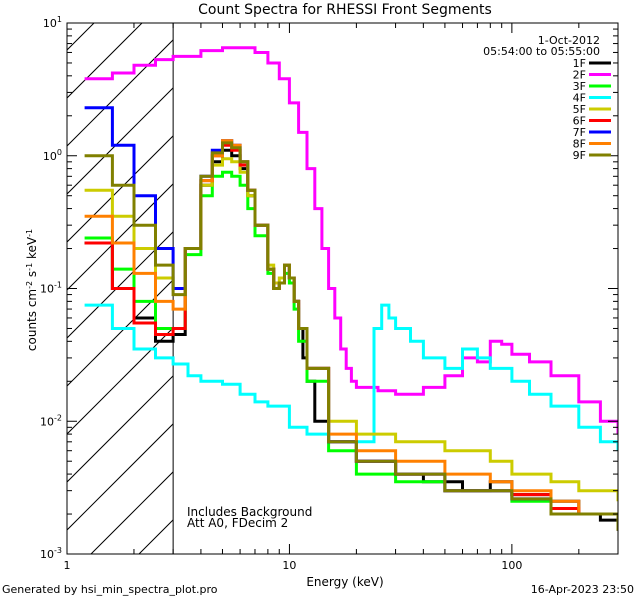 The width and height of the screenshot is (640, 600). What do you see at coordinates (51, 553) in the screenshot?
I see `y-tick-label: 10⁻³` at bounding box center [51, 553].